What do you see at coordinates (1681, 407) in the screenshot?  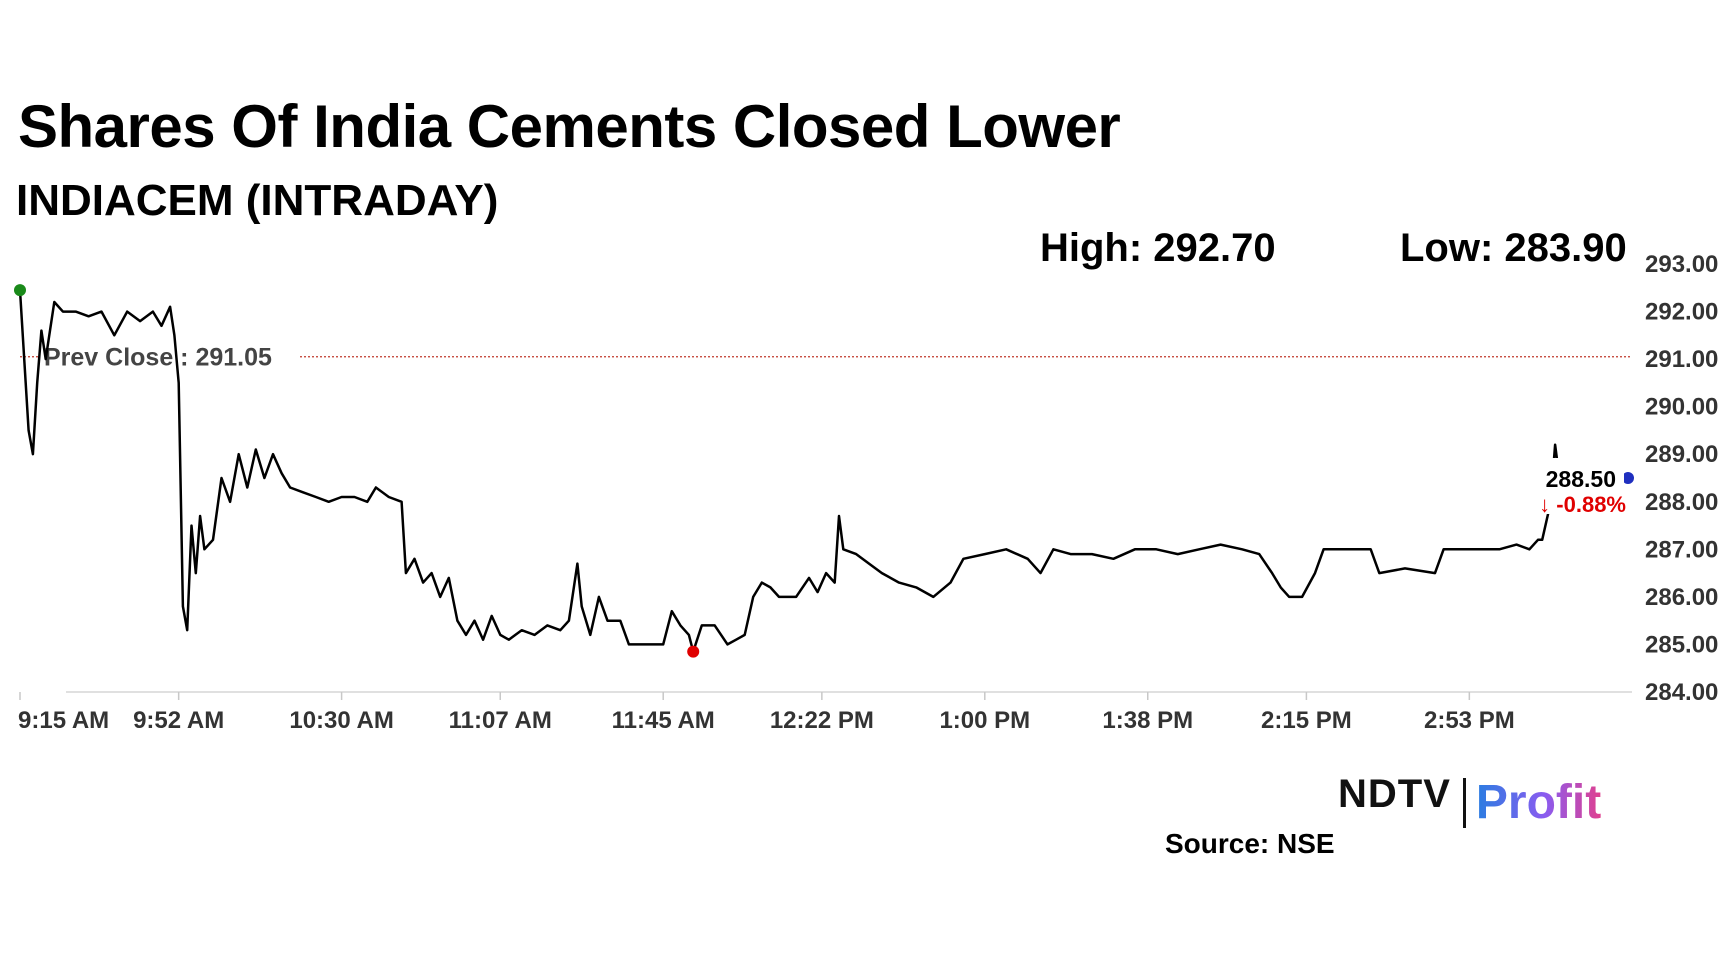 I see `y-tick-label: 290.00` at bounding box center [1681, 407].